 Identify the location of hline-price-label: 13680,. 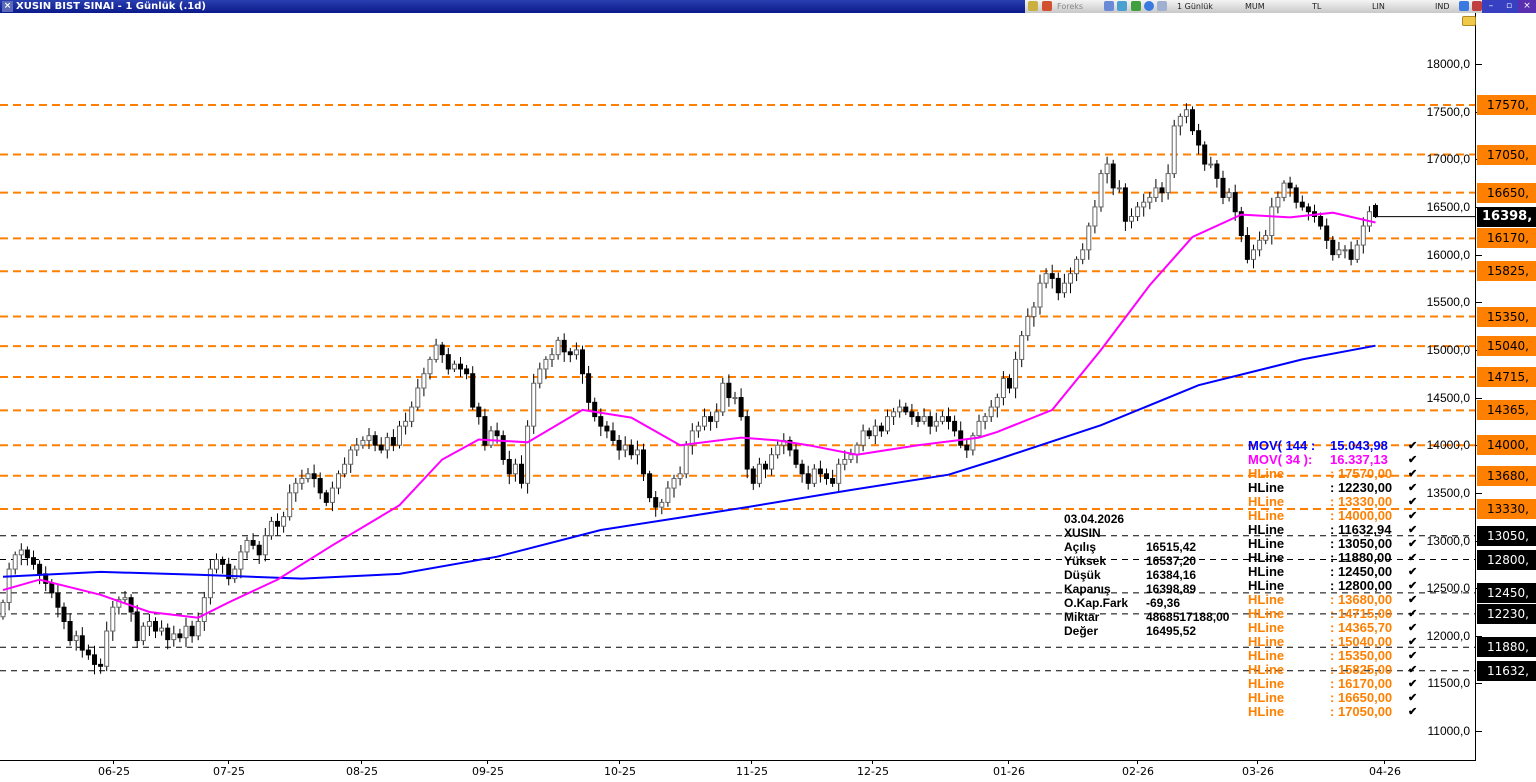
(1506, 475).